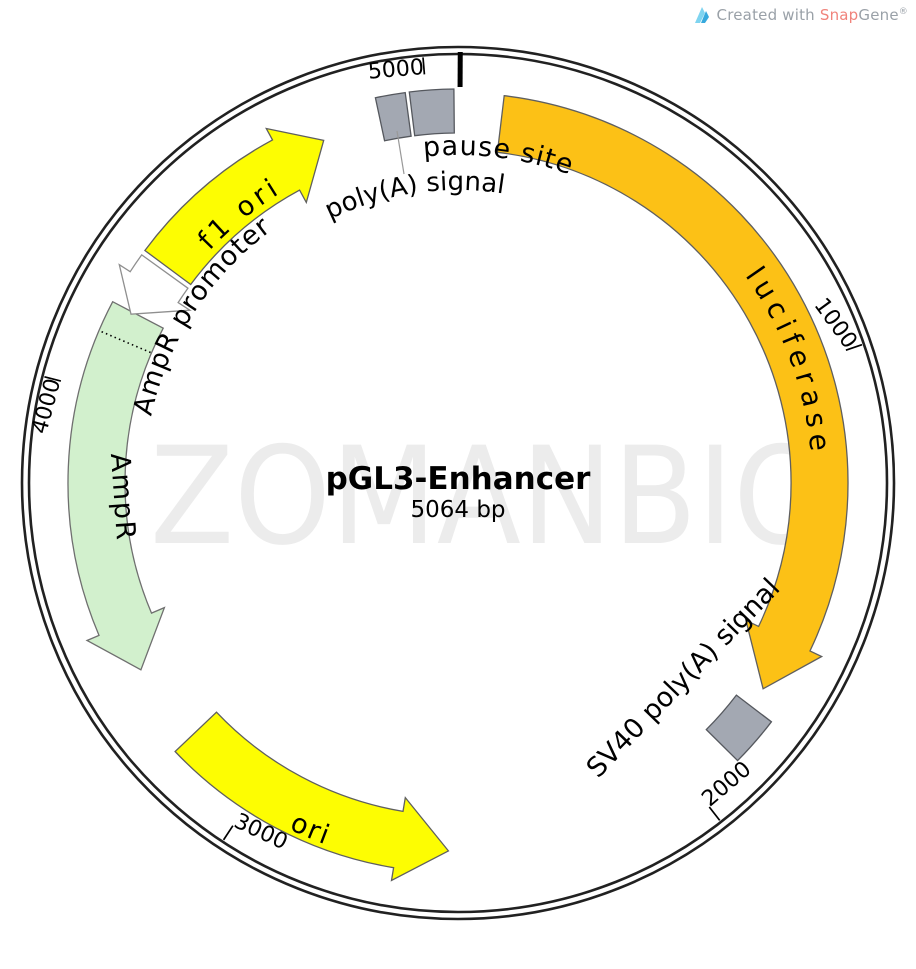  I want to click on feature-ori-arrow, so click(311, 796).